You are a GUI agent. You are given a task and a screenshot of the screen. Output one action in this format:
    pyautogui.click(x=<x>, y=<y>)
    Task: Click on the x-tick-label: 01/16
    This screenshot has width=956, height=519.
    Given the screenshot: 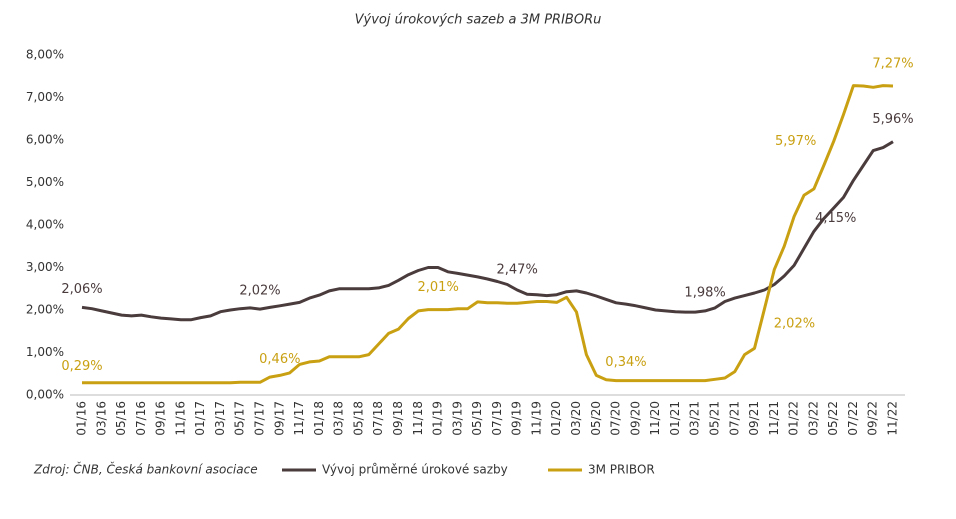 What is the action you would take?
    pyautogui.click(x=82, y=418)
    